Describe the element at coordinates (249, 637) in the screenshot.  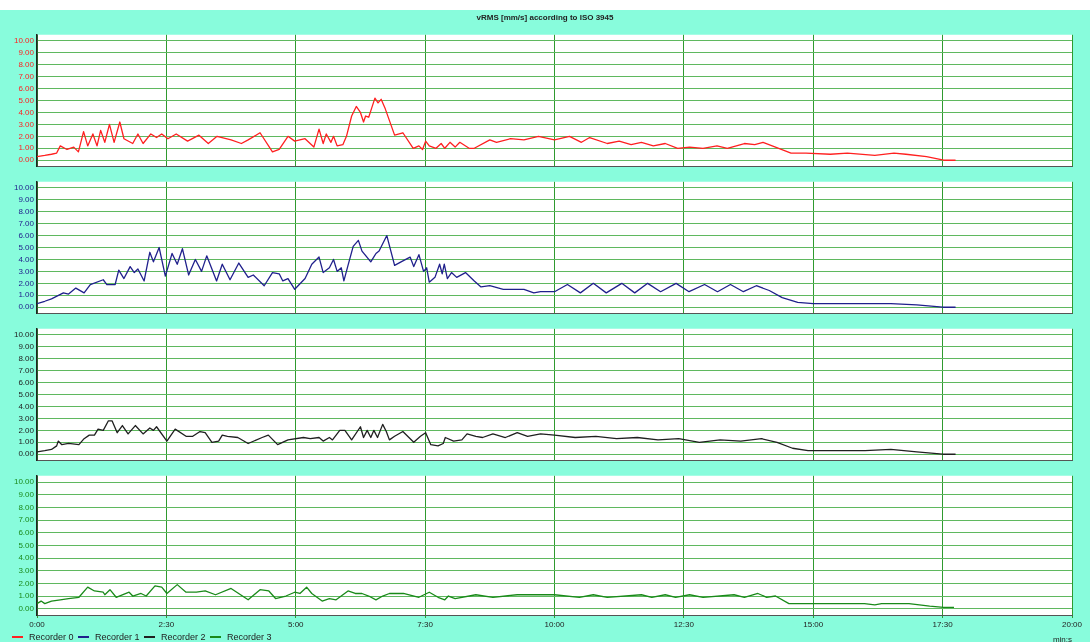
I see `legend-label: Recorder 3` at that location.